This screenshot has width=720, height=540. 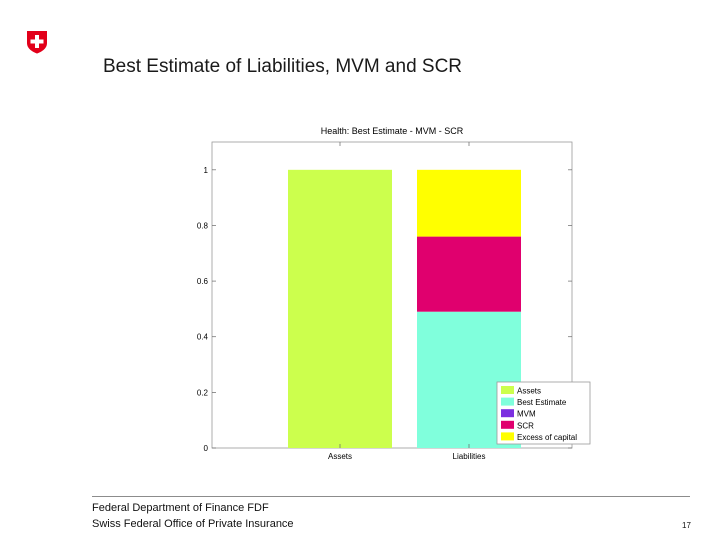 What do you see at coordinates (525, 425) in the screenshot?
I see `legend-label: SCR` at bounding box center [525, 425].